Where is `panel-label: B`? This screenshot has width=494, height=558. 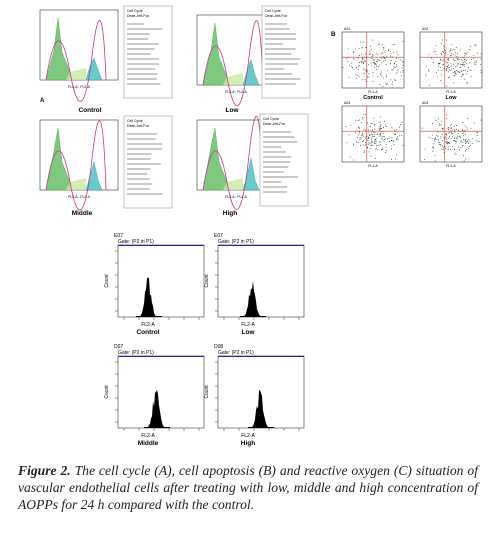
panel-label: B is located at coordinates (333, 35).